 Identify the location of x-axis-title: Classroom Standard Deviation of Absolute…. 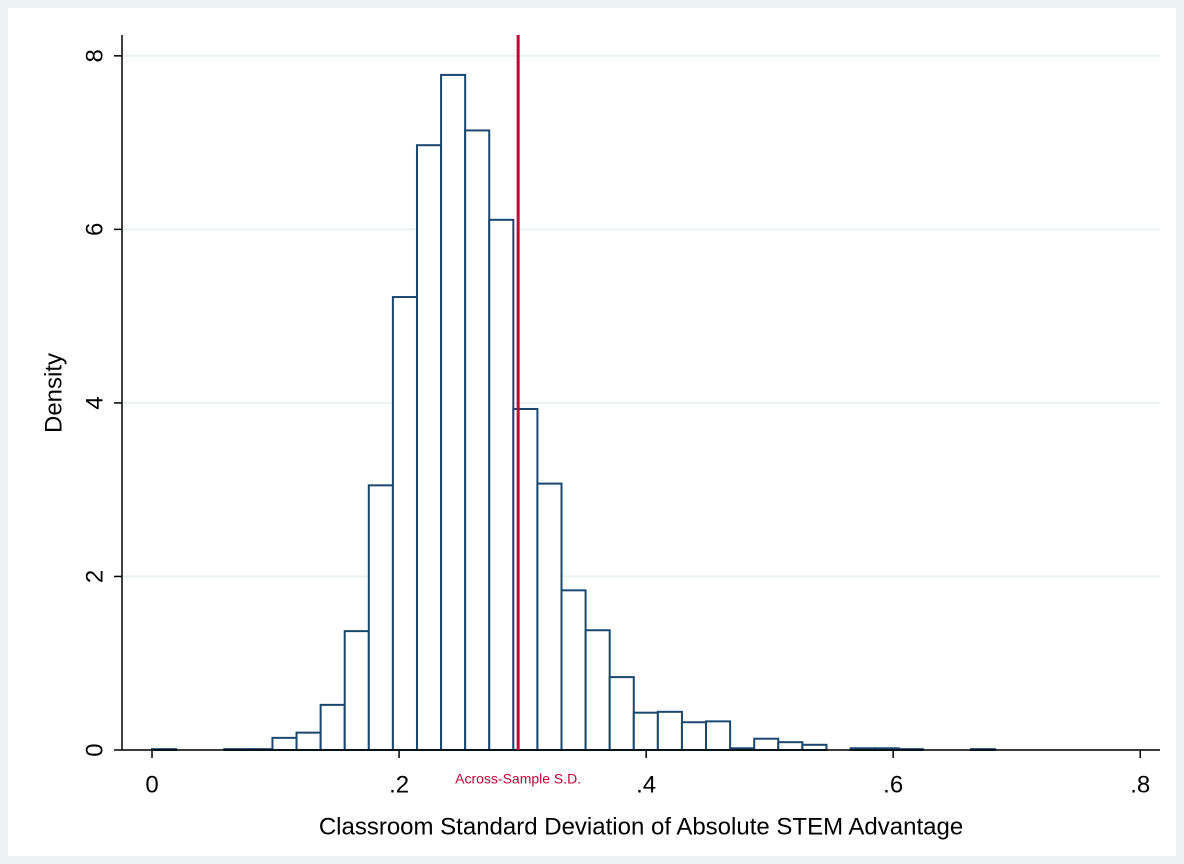
(641, 826).